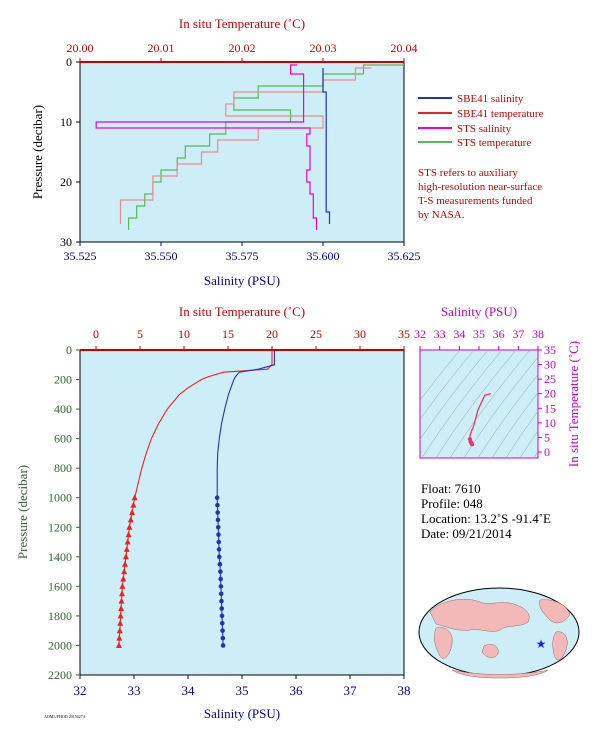 The height and width of the screenshot is (736, 601). Describe the element at coordinates (22, 512) in the screenshot. I see `bottom-y-axis-title: Pressure (decibar)` at that location.